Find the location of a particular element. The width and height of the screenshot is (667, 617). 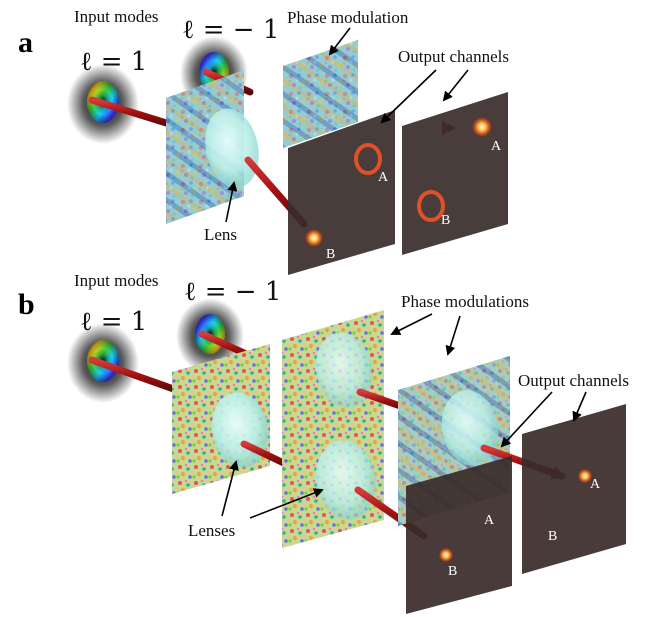

panel-b-letter: b is located at coordinates (26, 304).